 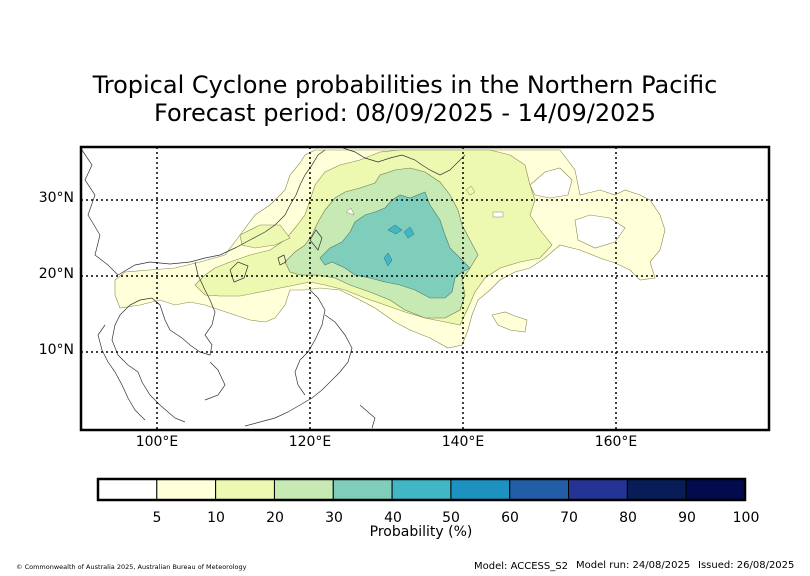 What do you see at coordinates (157, 518) in the screenshot?
I see `colorbar-tick: 5` at bounding box center [157, 518].